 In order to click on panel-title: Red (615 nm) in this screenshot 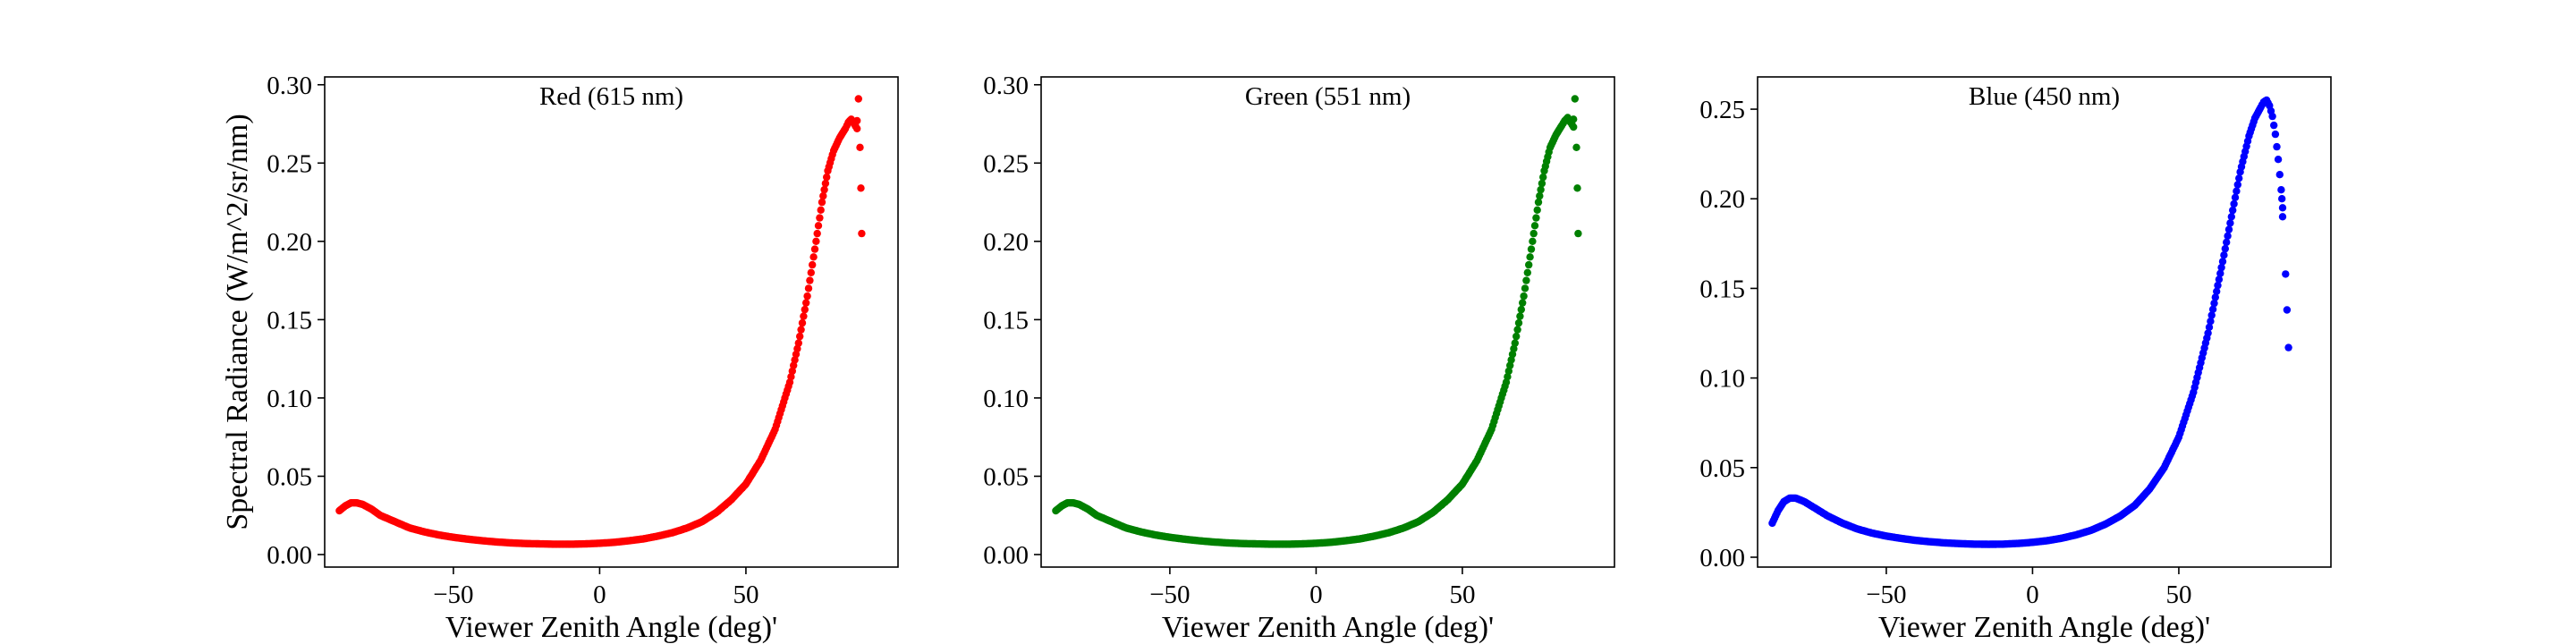, I will do `click(611, 96)`.